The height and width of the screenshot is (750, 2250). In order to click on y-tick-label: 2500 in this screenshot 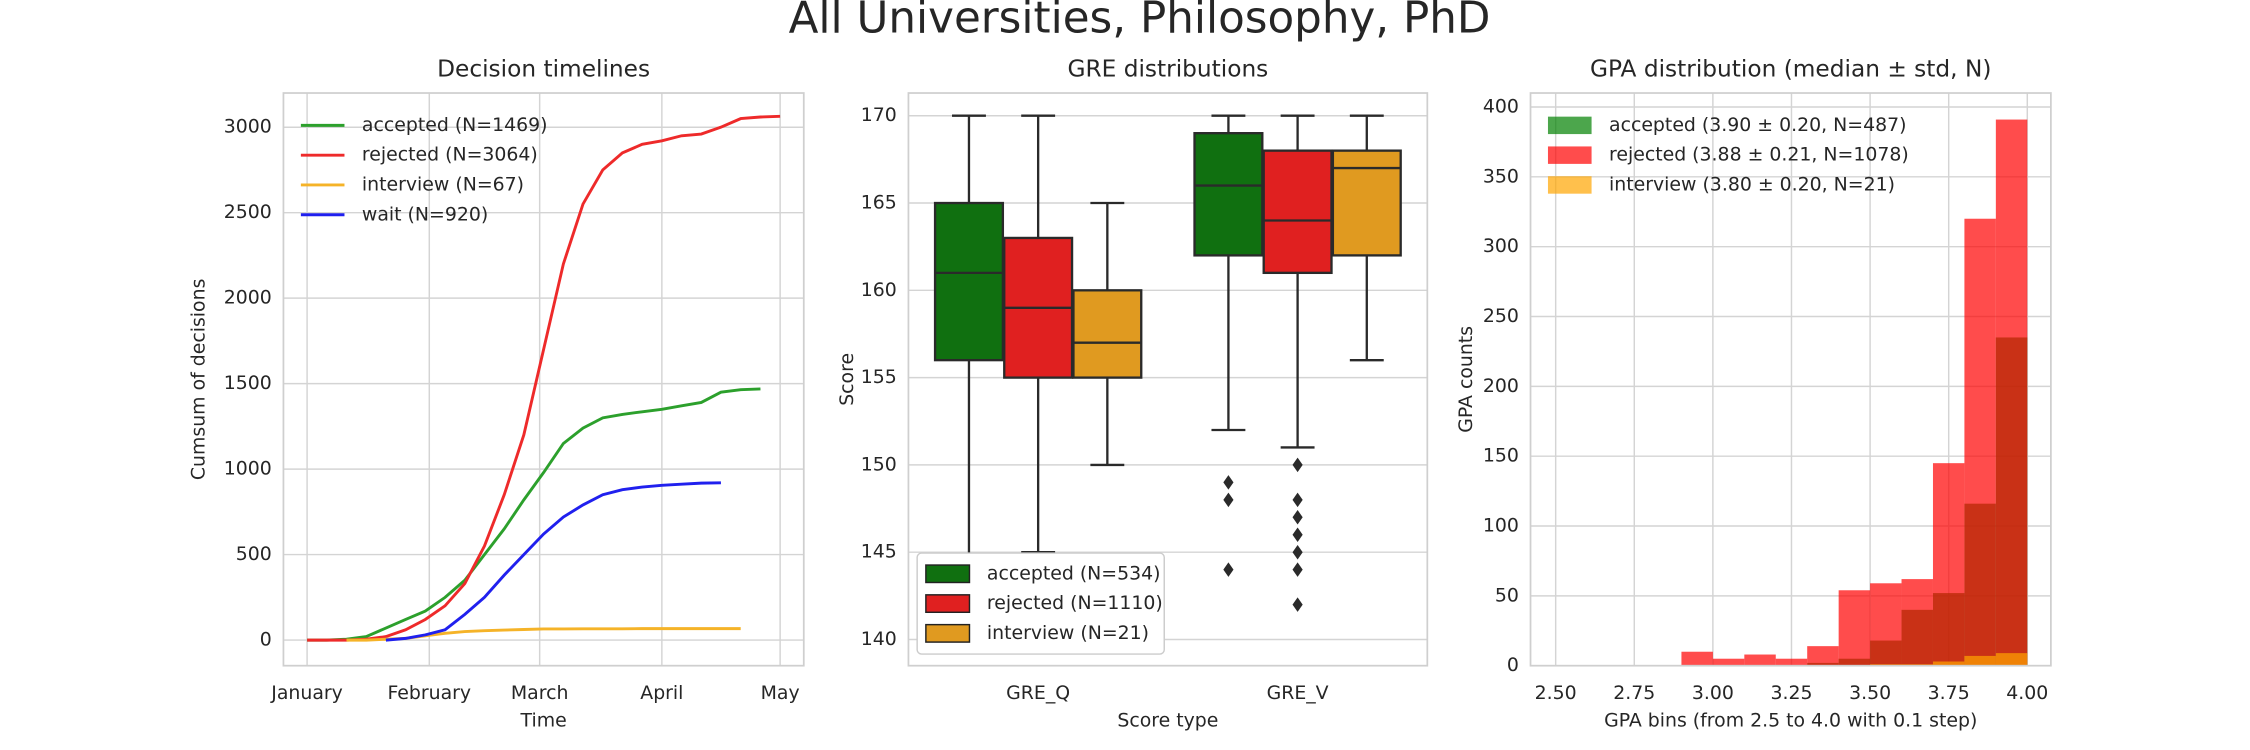, I will do `click(248, 212)`.